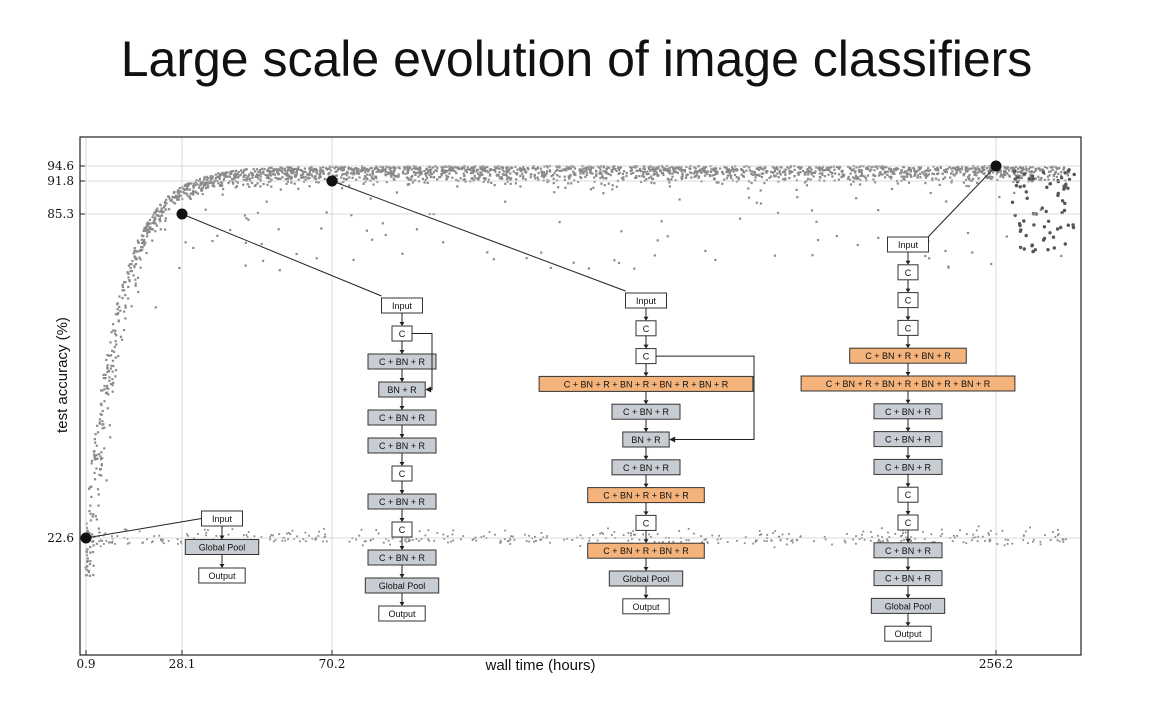  What do you see at coordinates (86, 538) in the screenshot?
I see `highlight-marker` at bounding box center [86, 538].